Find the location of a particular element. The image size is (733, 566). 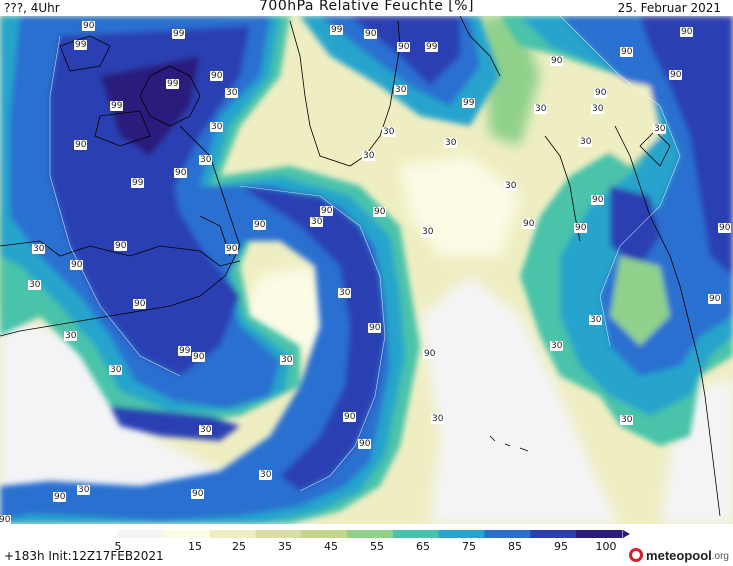

colorbar-tick-label: 35 is located at coordinates (285, 546).